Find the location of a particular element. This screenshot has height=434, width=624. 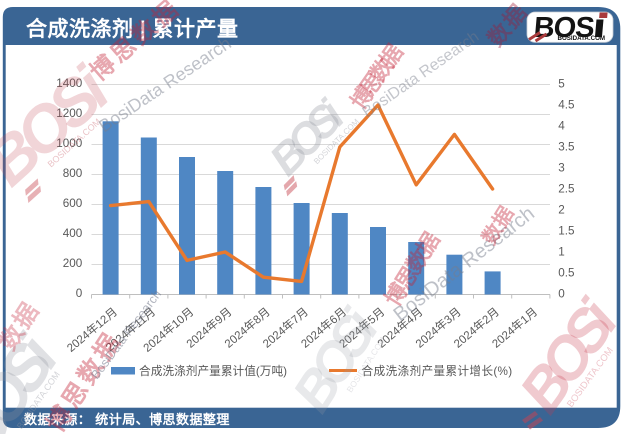

svg-text: 合成洗涤剂产量累计增长(%) is located at coordinates (437, 371).